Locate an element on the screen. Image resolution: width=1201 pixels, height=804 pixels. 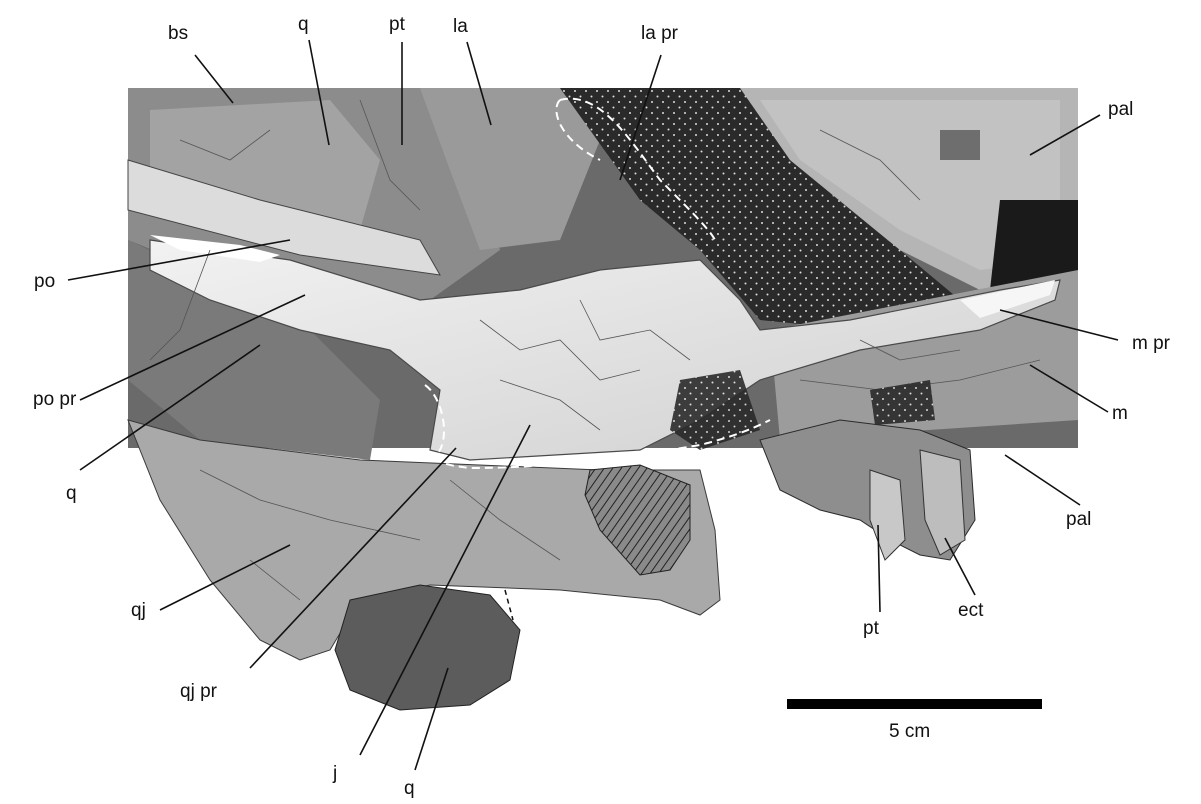
label-pal-top: pal is located at coordinates (1121, 109).